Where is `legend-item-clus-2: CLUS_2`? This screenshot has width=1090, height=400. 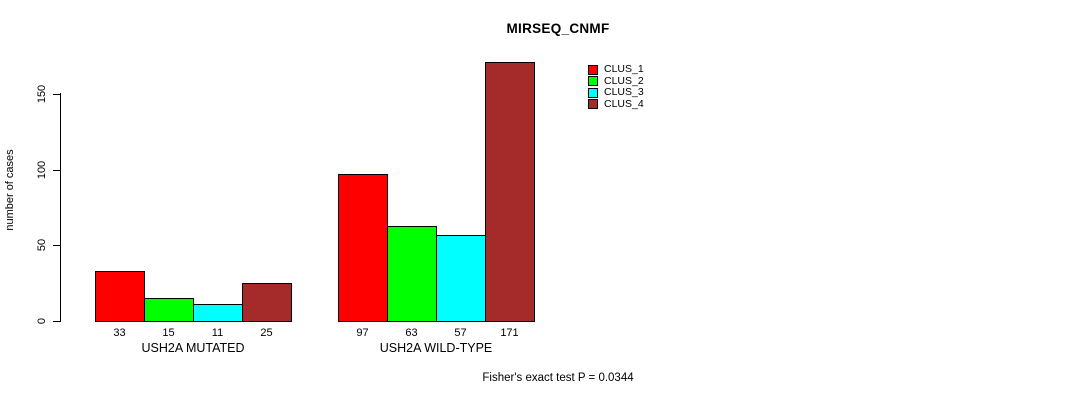
legend-item-clus-2: CLUS_2 is located at coordinates (616, 80).